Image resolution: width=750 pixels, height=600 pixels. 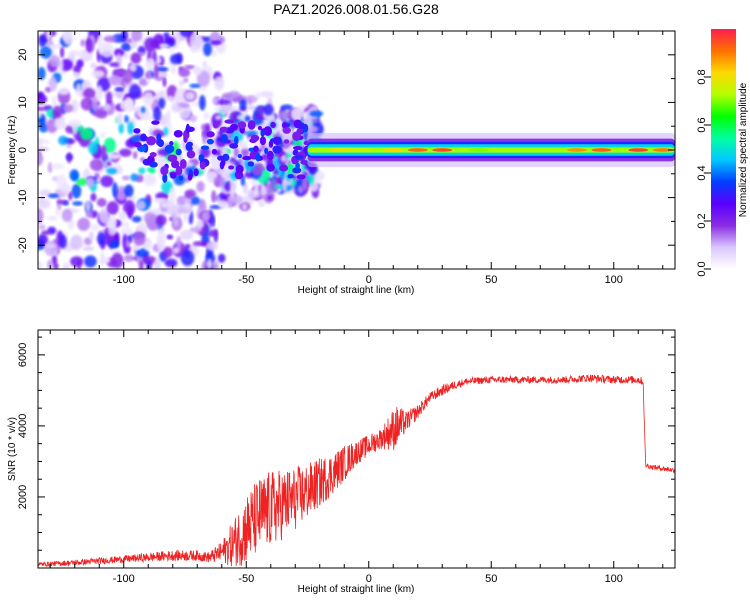 I want to click on spectrogram-x-tick-label: -50, so click(x=246, y=280).